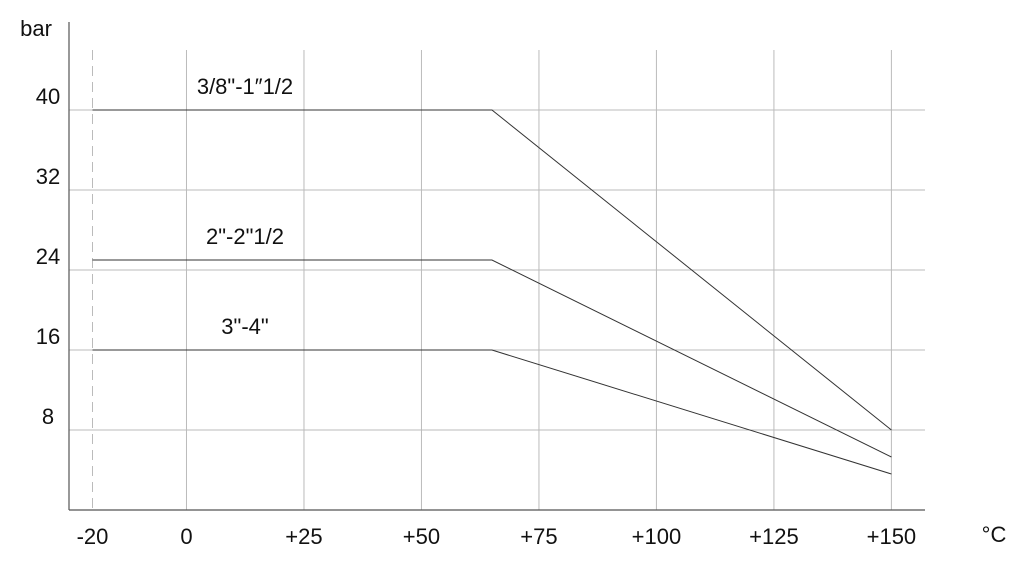  What do you see at coordinates (892, 536) in the screenshot?
I see `x-tick-label: +150` at bounding box center [892, 536].